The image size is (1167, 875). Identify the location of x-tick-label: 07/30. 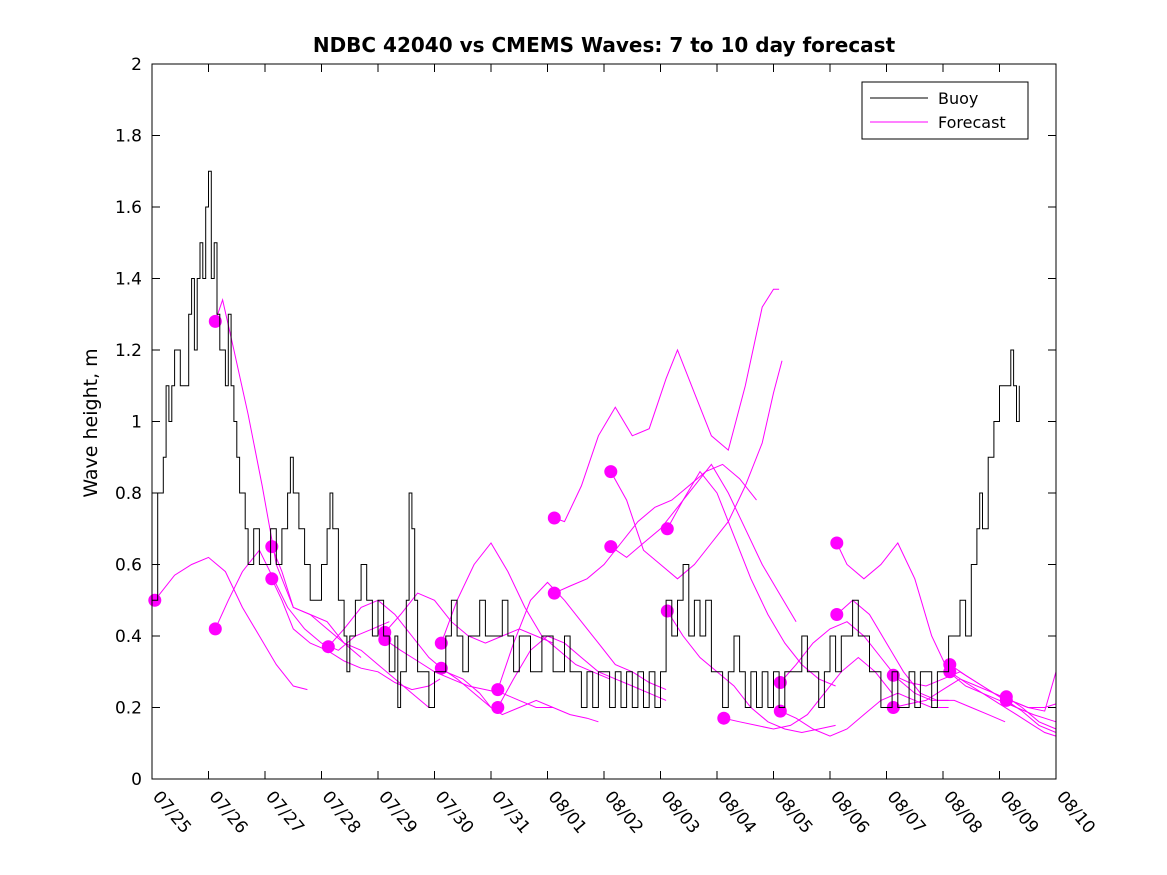
(454, 812).